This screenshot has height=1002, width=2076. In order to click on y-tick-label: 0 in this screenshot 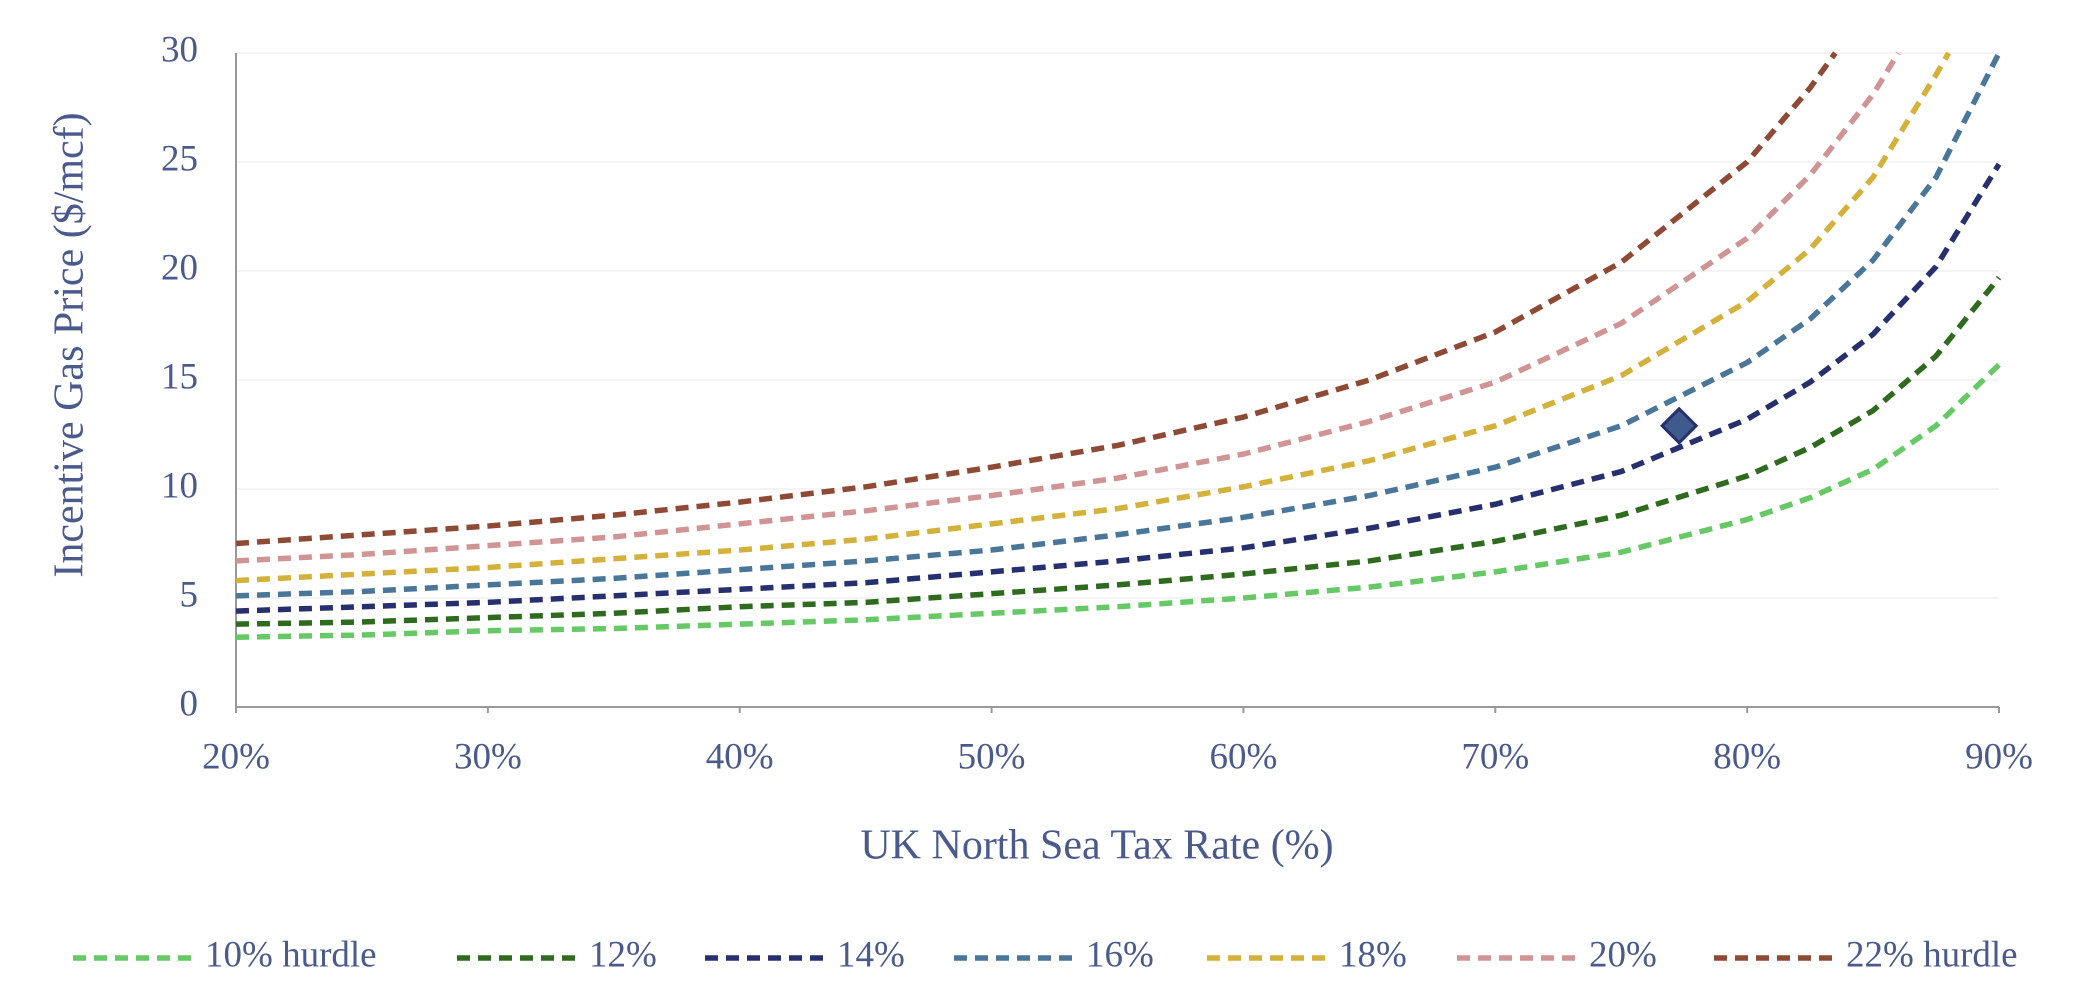, I will do `click(189, 703)`.